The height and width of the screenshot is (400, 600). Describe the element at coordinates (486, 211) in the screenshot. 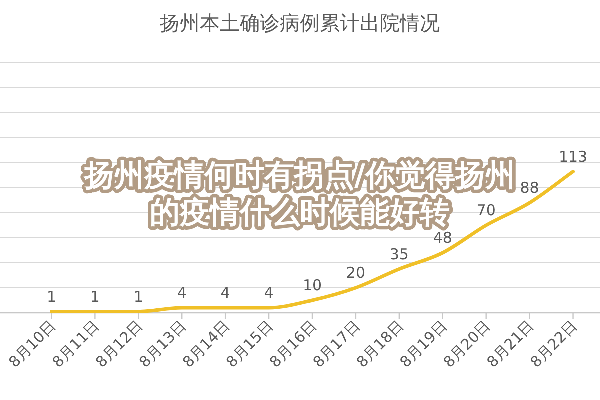

I see `data-label: 70` at that location.